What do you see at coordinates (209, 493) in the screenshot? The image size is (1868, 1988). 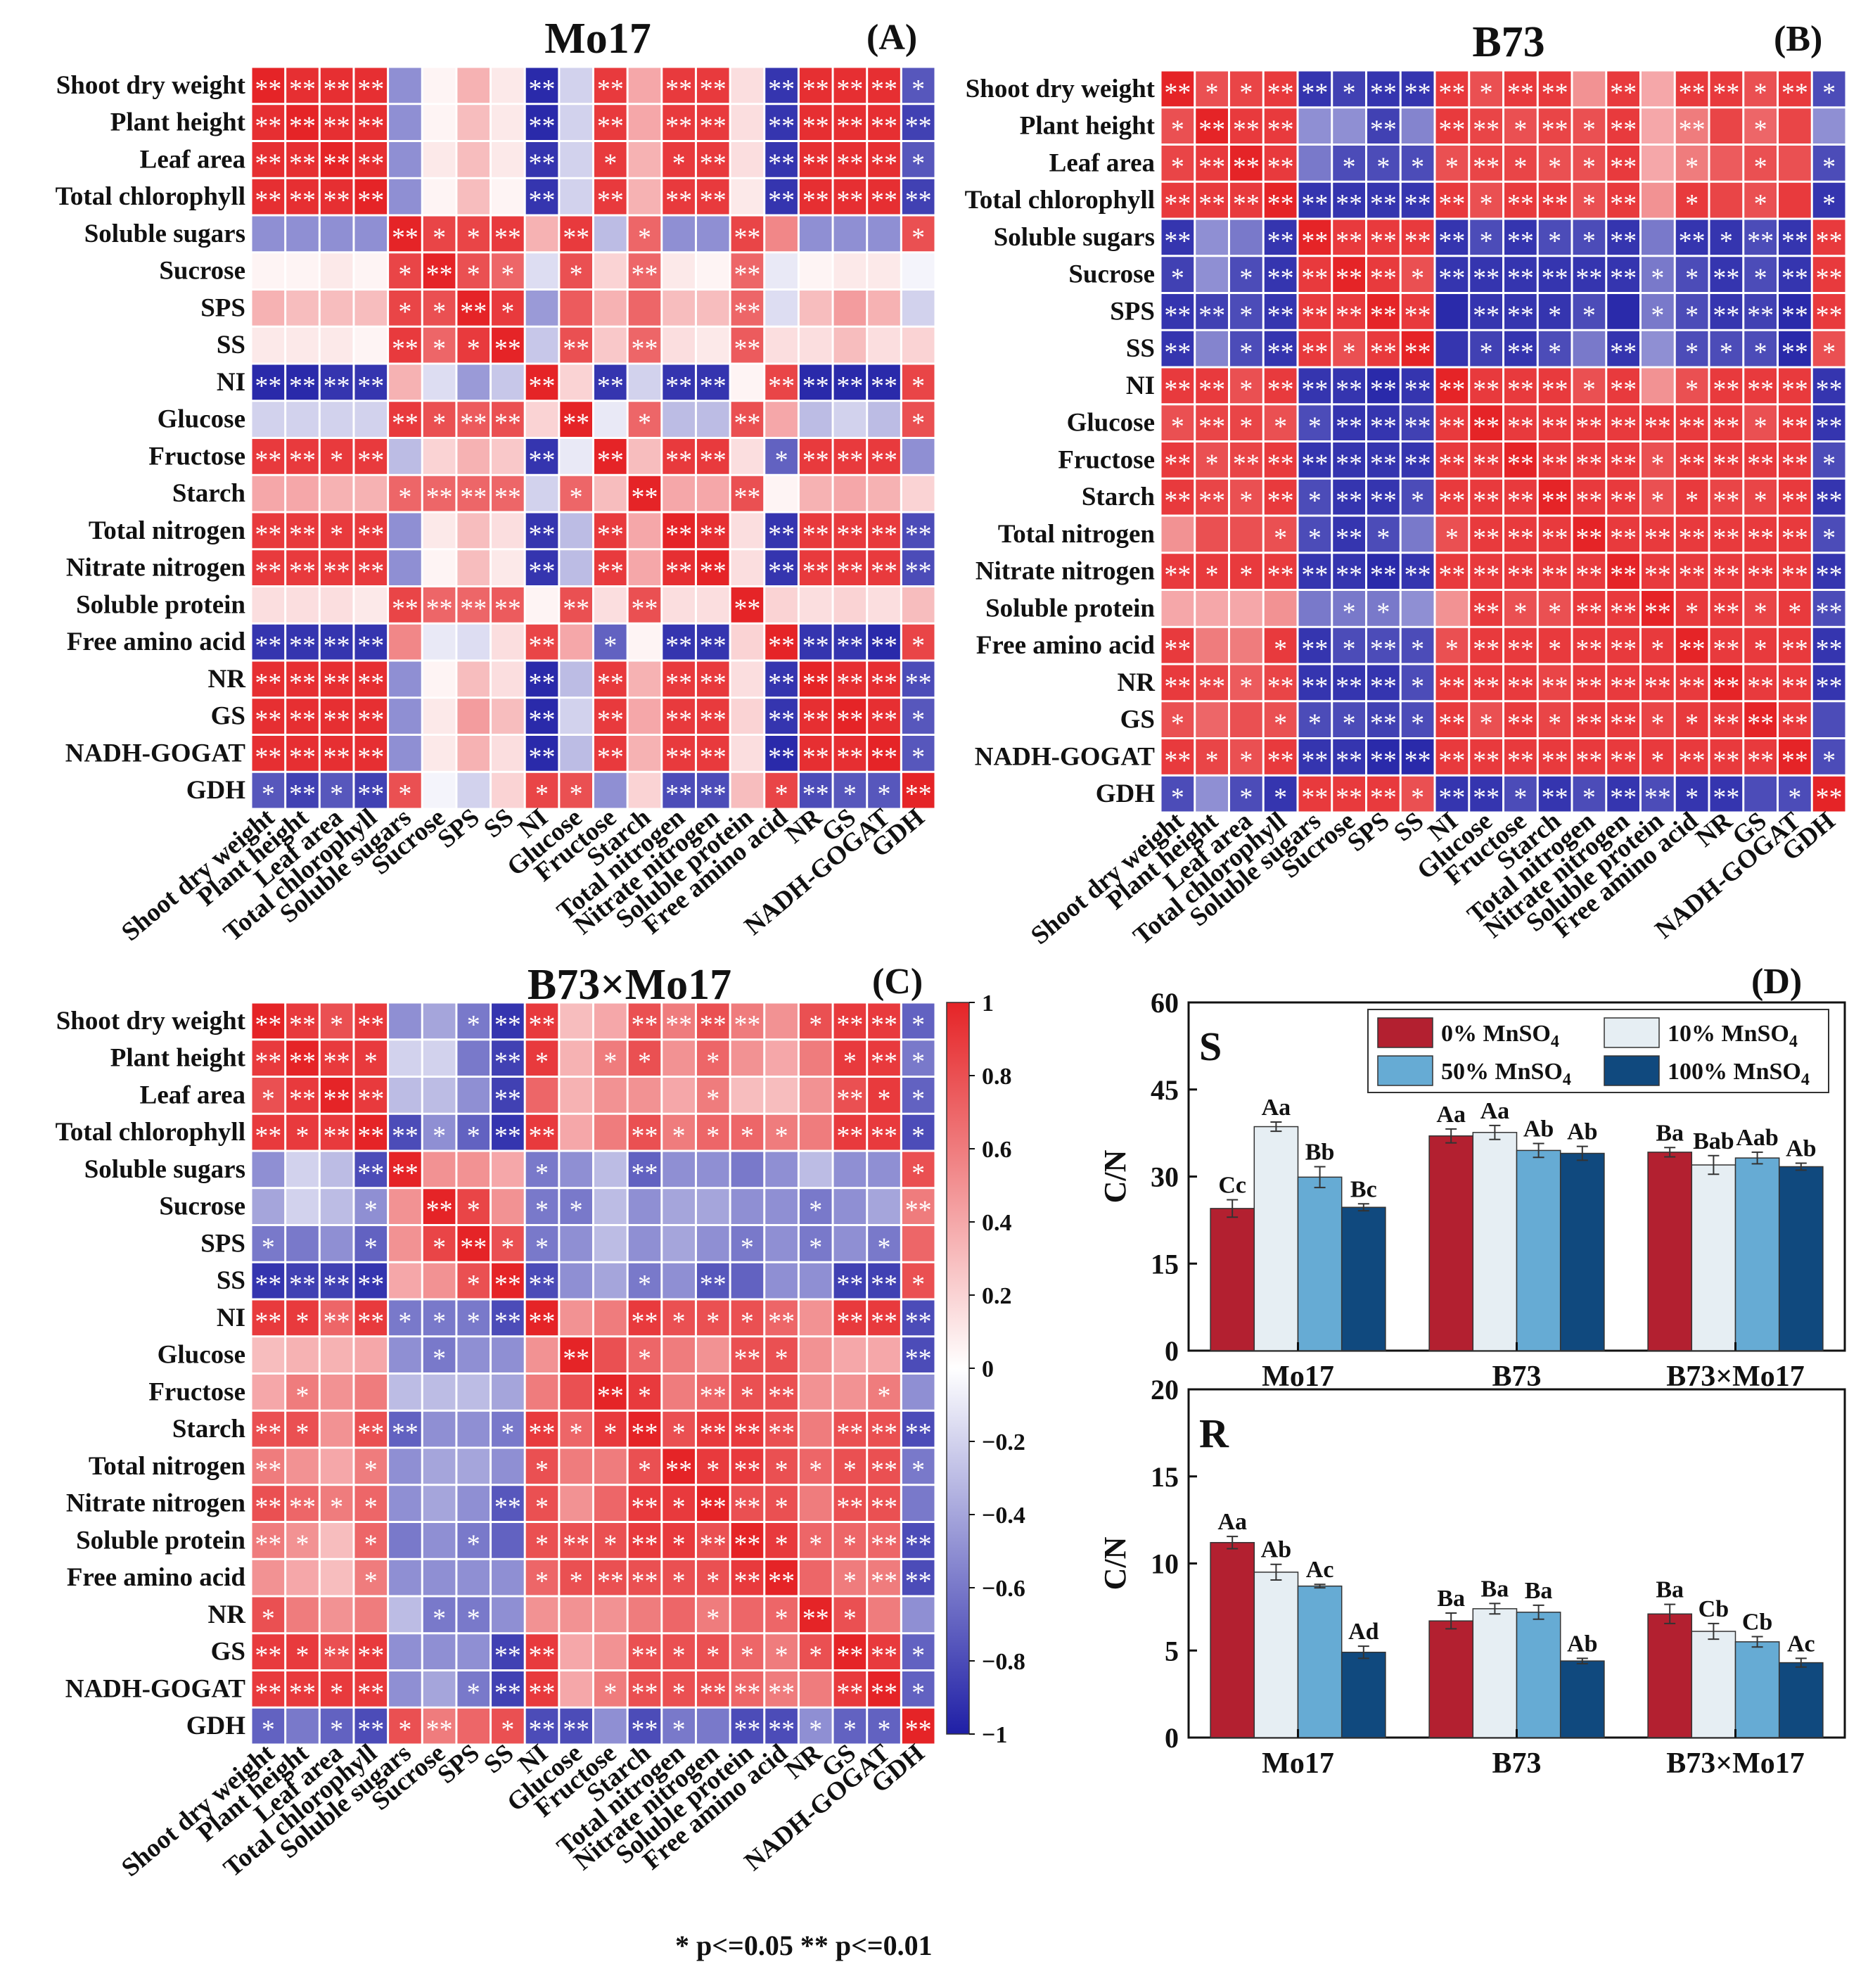 I see `row-label: Starch` at bounding box center [209, 493].